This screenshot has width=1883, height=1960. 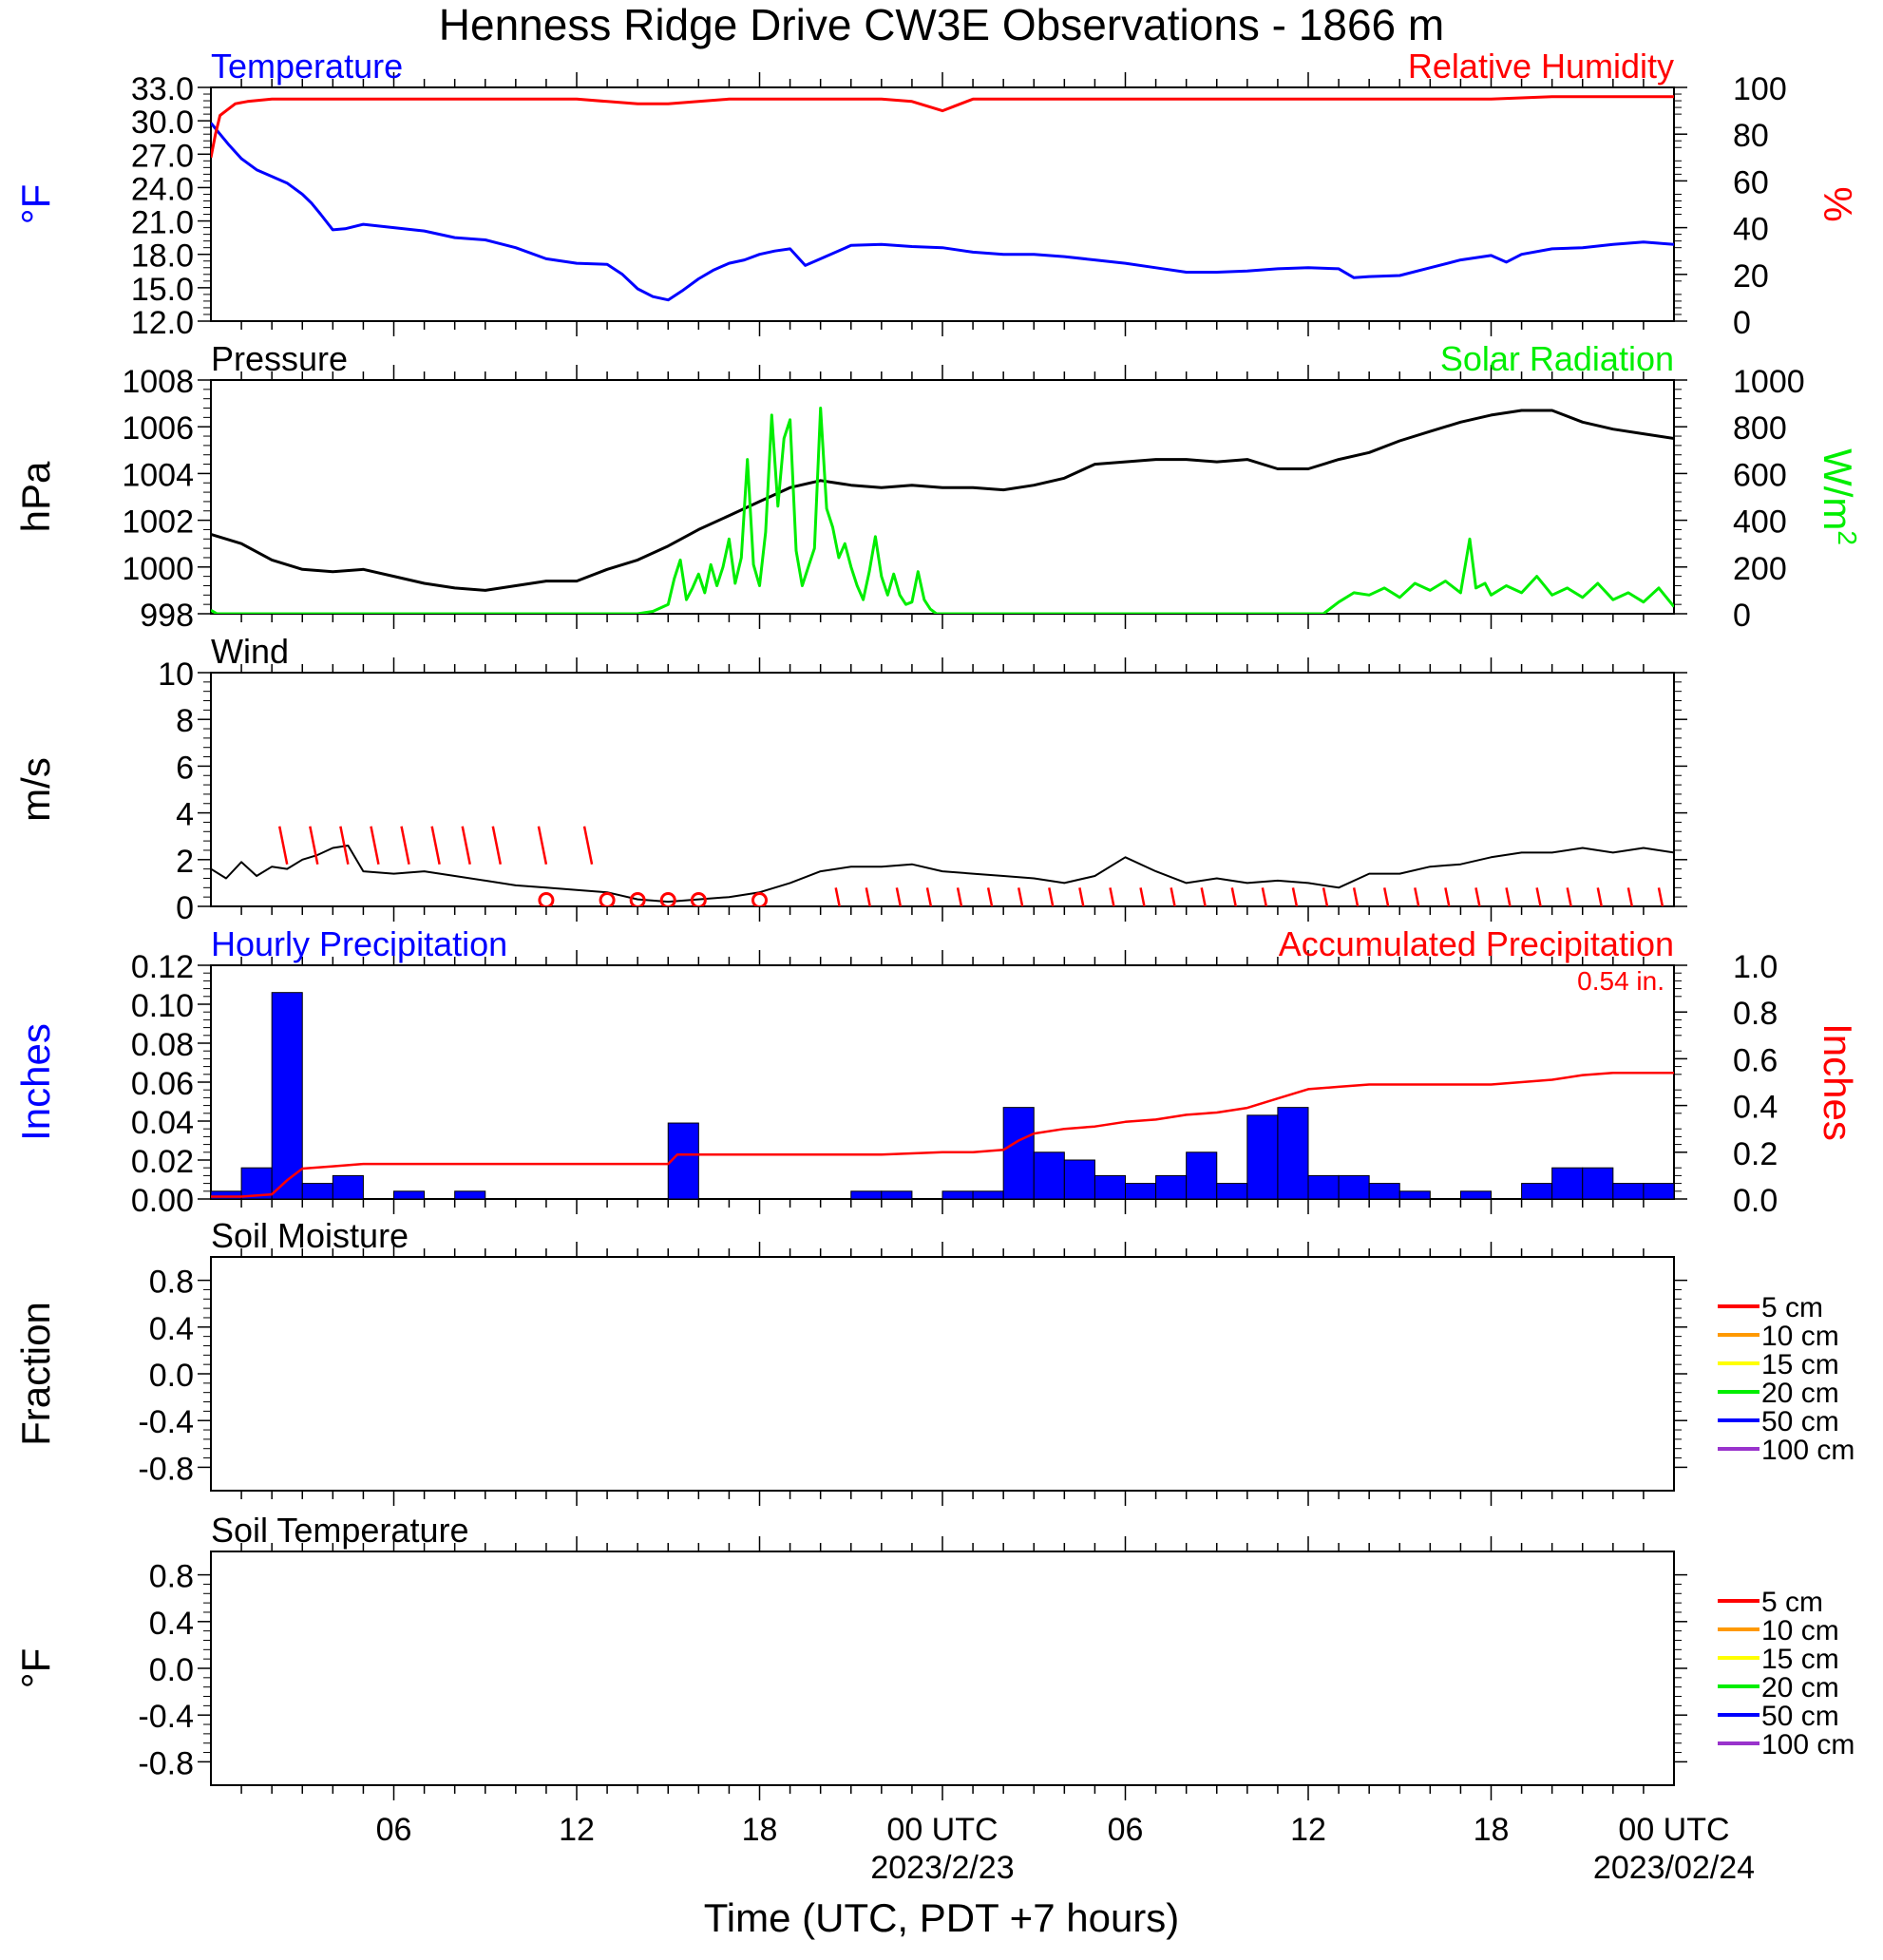 I want to click on y-axis-label-left: Fraction, so click(x=35, y=1374).